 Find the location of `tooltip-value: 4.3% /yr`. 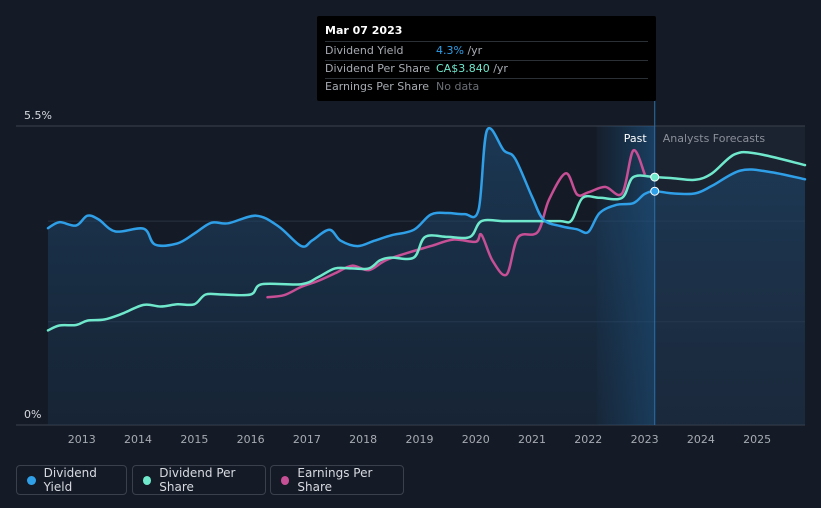

tooltip-value: 4.3% /yr is located at coordinates (459, 50).